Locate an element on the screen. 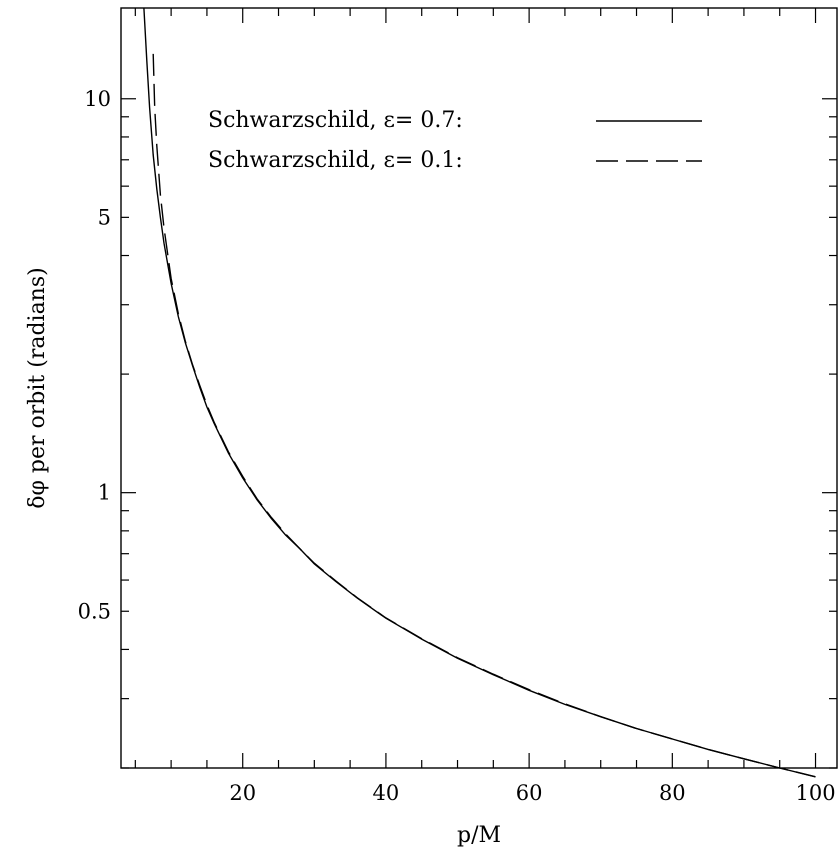 The width and height of the screenshot is (838, 849). x-tick-label: 80 is located at coordinates (672, 793).